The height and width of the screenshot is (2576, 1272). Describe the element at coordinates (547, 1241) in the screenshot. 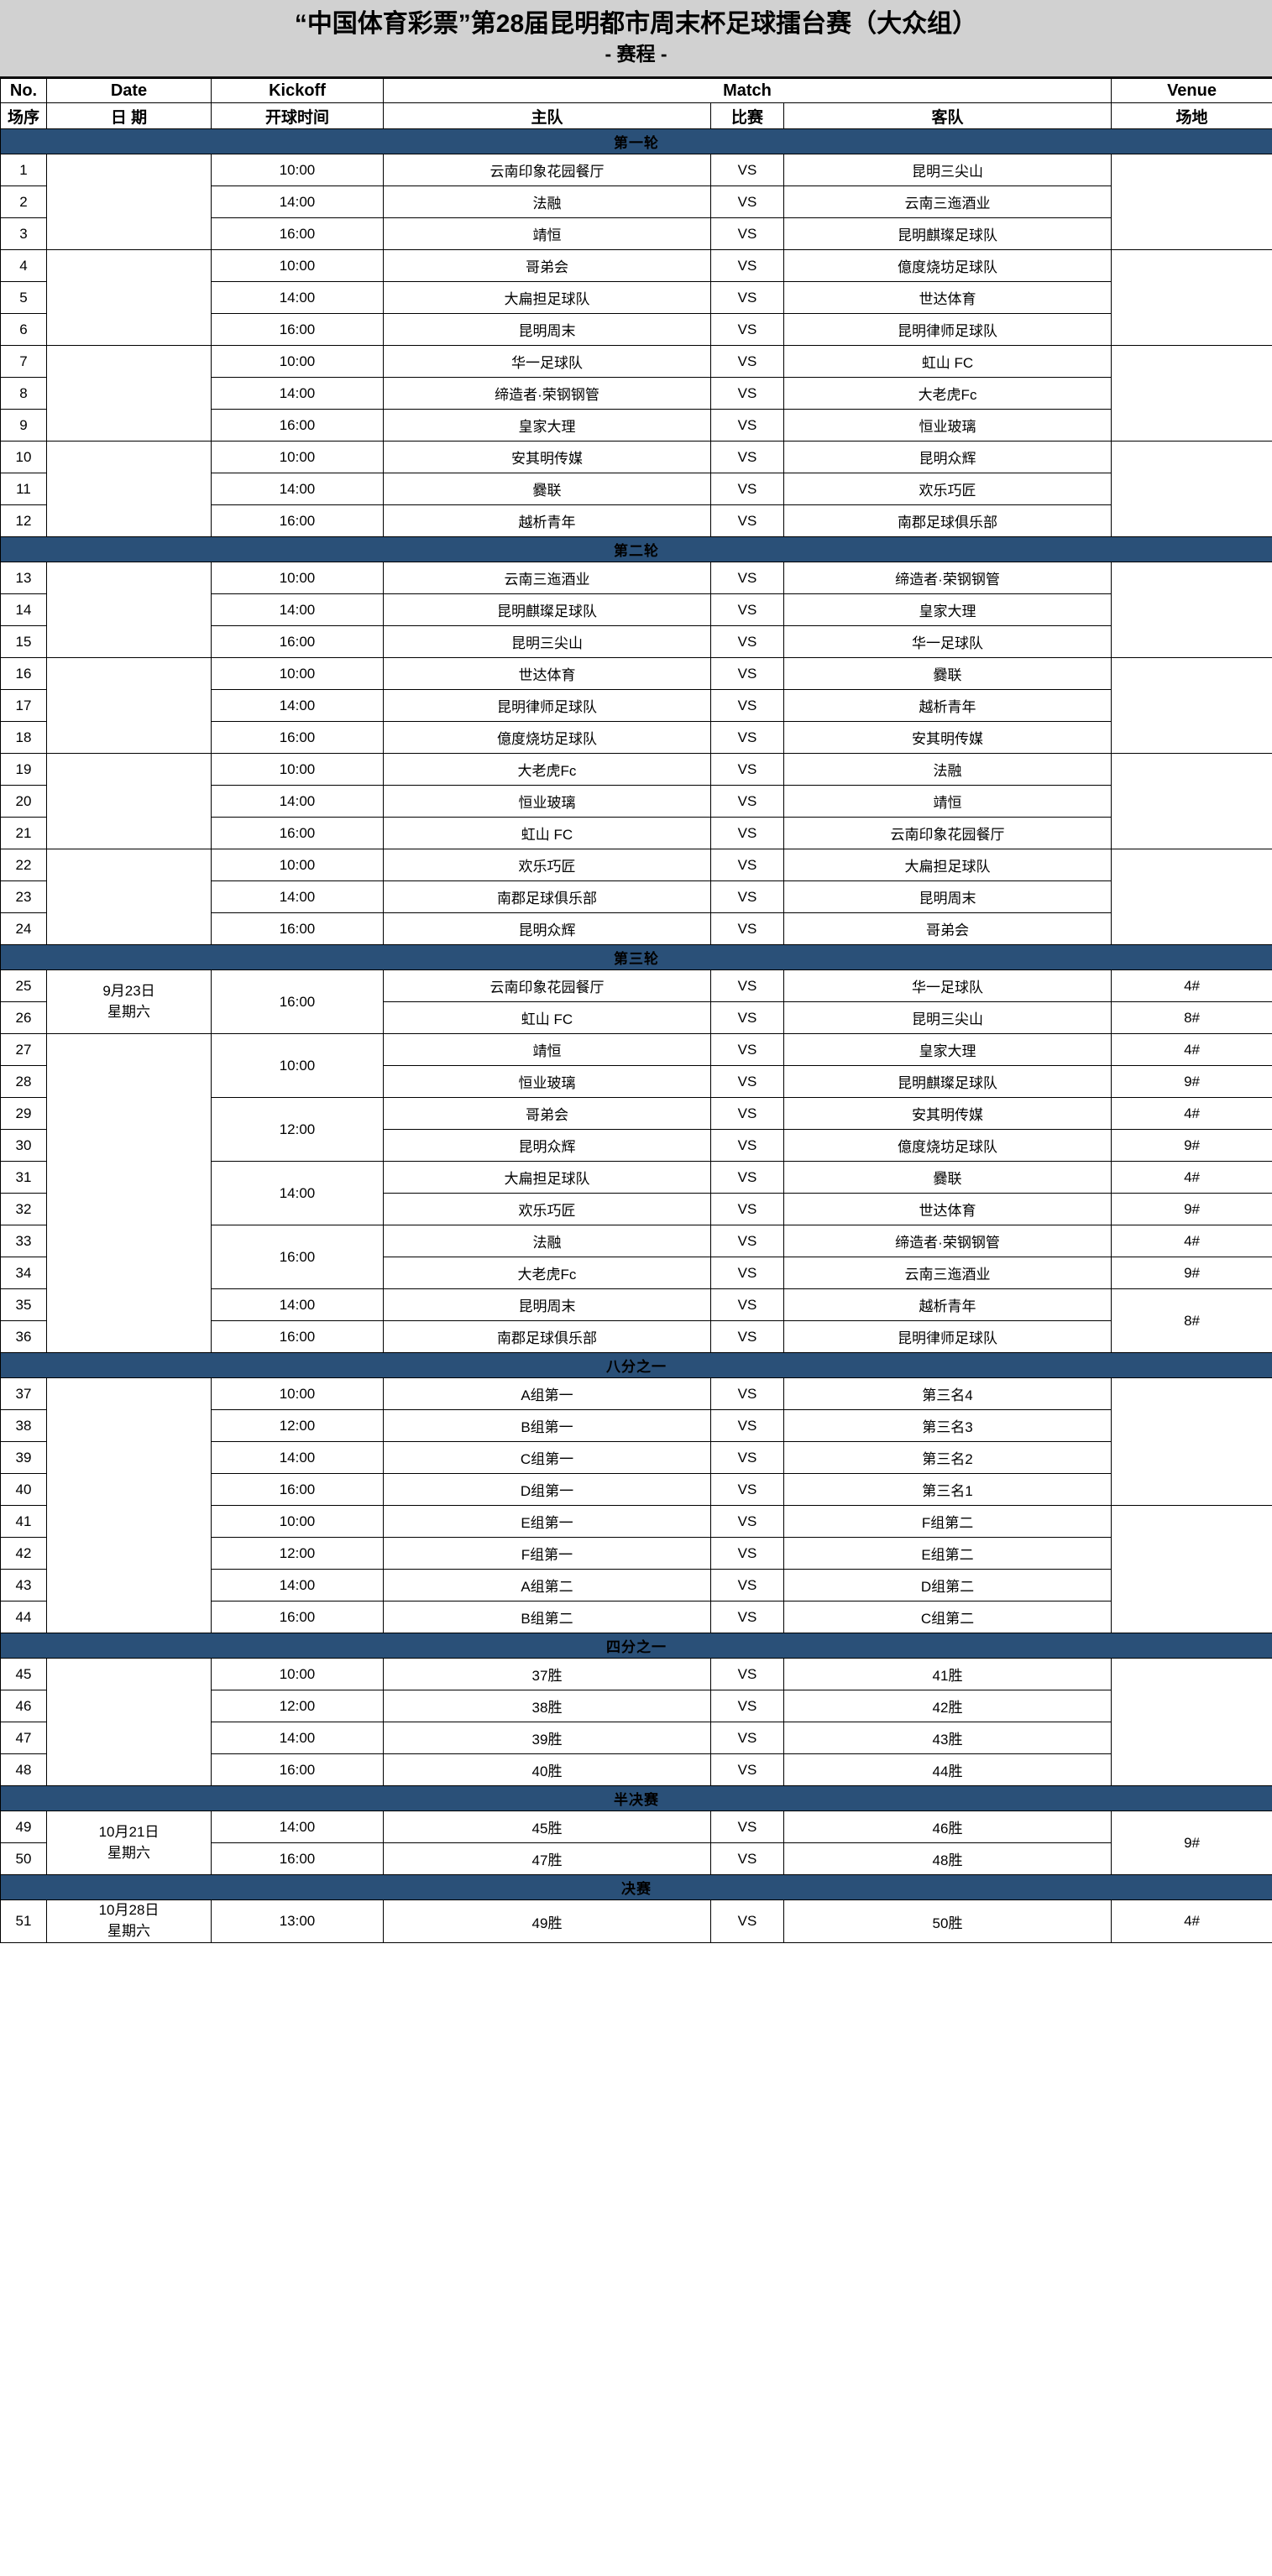

I see `home-team-cell: 法融` at that location.